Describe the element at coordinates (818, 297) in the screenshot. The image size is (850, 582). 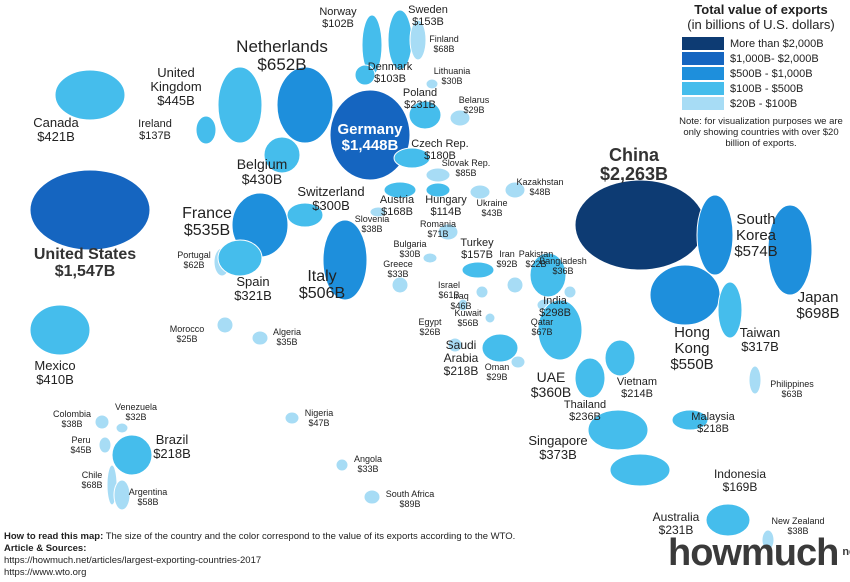
I see `country-name: Japan` at that location.